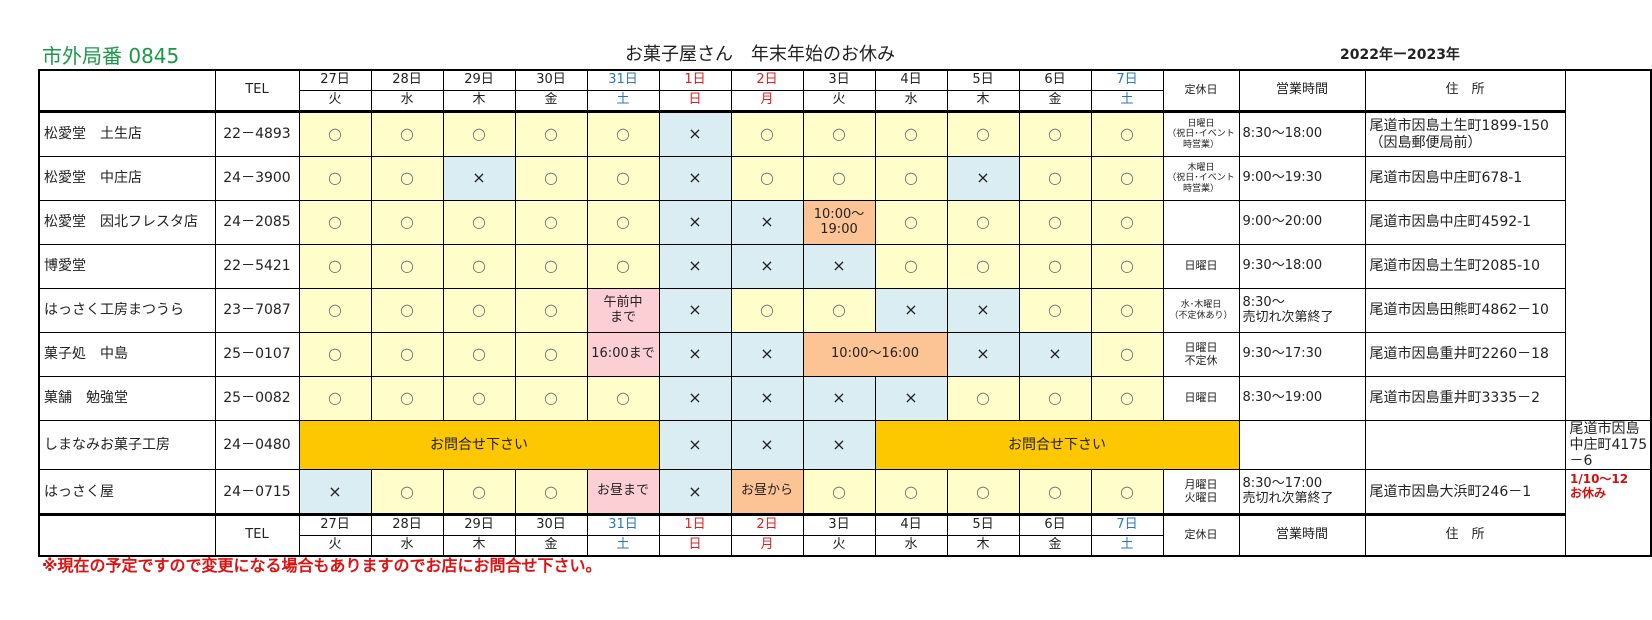 The image size is (1652, 620). Describe the element at coordinates (127, 266) in the screenshot. I see `shop-name: 博愛堂` at that location.